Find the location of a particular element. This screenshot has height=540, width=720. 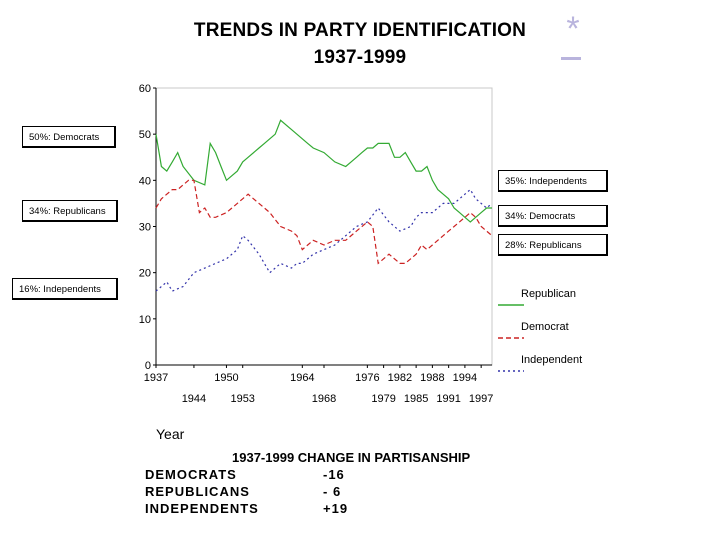

x-tick-label: 1997 is located at coordinates (481, 399).